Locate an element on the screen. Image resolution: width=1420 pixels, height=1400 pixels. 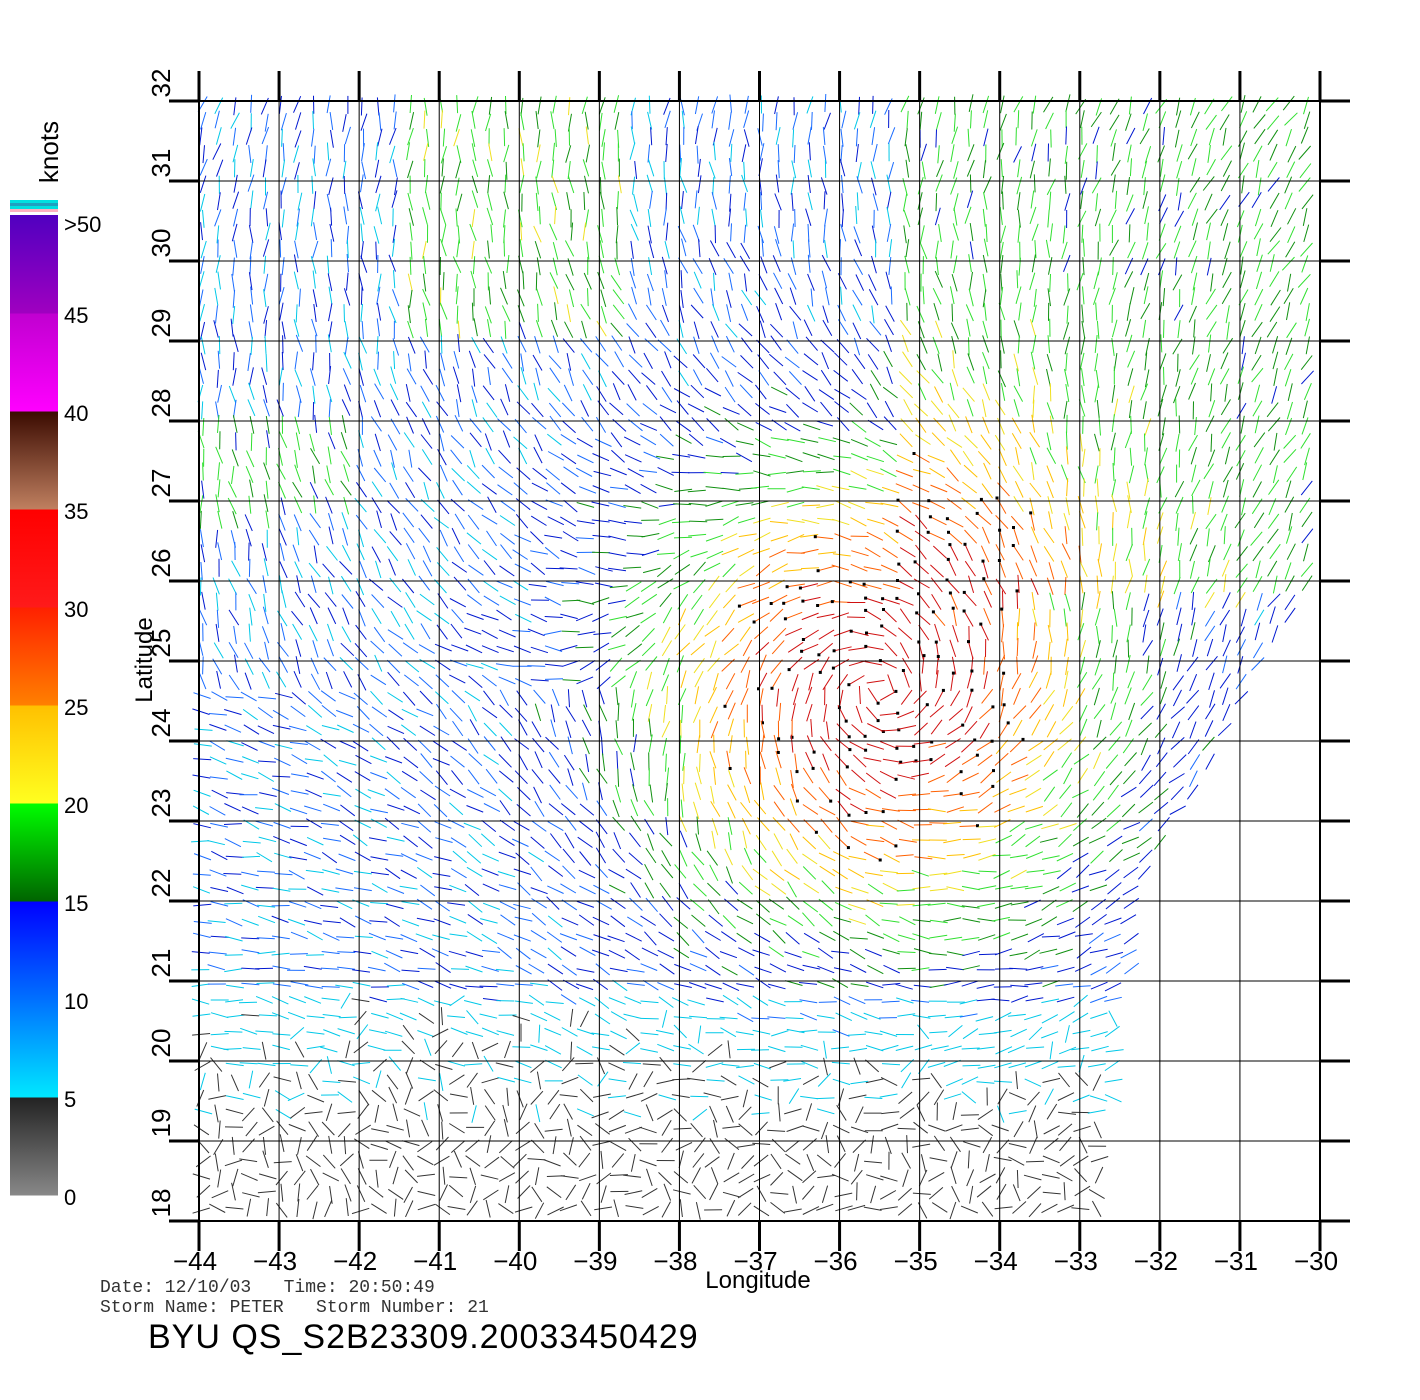
colorbar-tick-label: 25 is located at coordinates (76, 707).